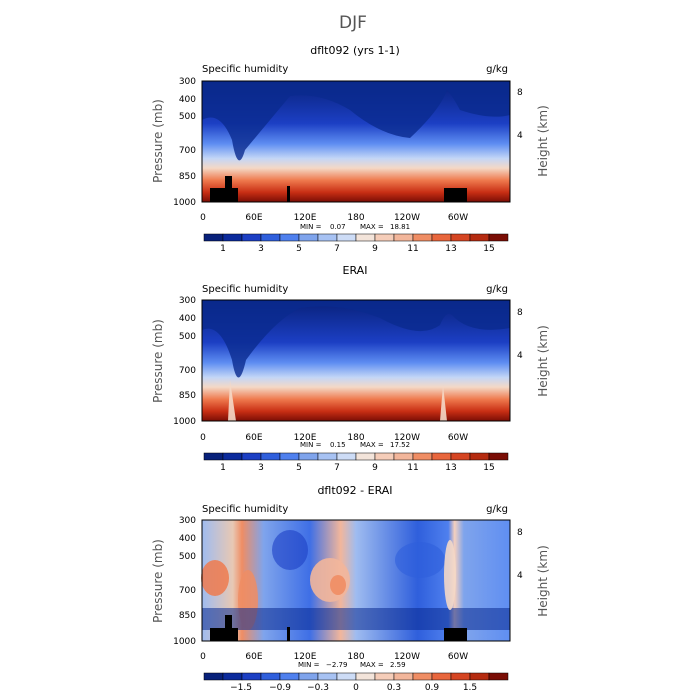 The image size is (700, 700). I want to click on panel-2-y2tick-8: 8, so click(520, 313).